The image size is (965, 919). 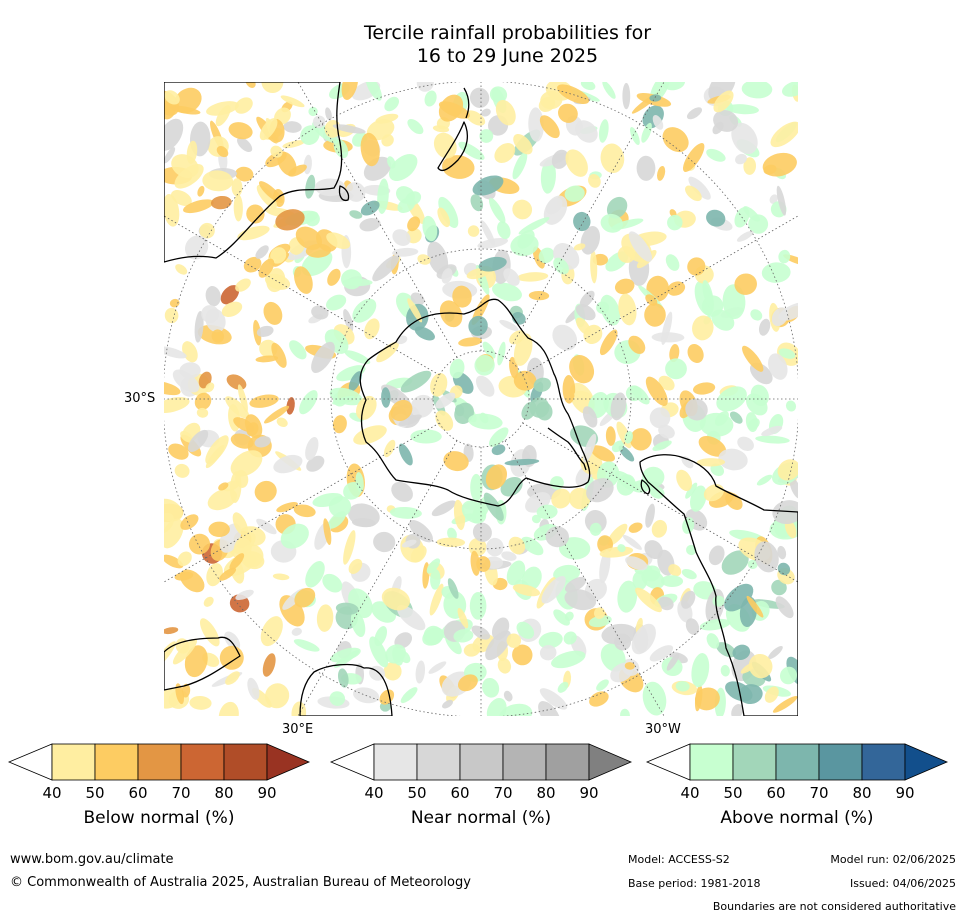 What do you see at coordinates (905, 793) in the screenshot?
I see `tick-above-90: 90` at bounding box center [905, 793].